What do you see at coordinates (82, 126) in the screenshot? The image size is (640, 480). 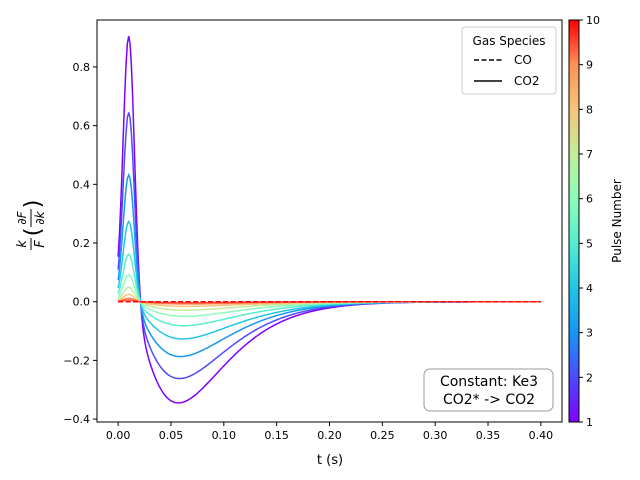 I see `y-tick-label: 0.6` at bounding box center [82, 126].